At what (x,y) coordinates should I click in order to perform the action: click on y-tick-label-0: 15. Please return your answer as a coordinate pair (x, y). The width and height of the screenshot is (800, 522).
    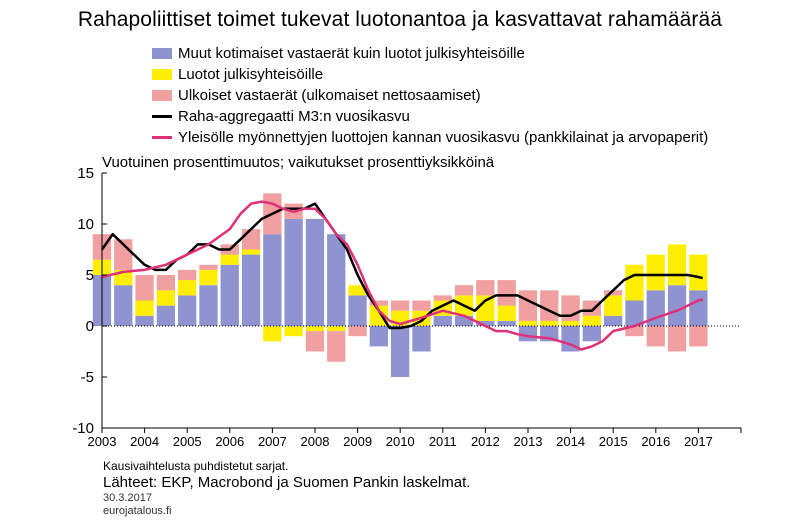
    Looking at the image, I should click on (85, 173).